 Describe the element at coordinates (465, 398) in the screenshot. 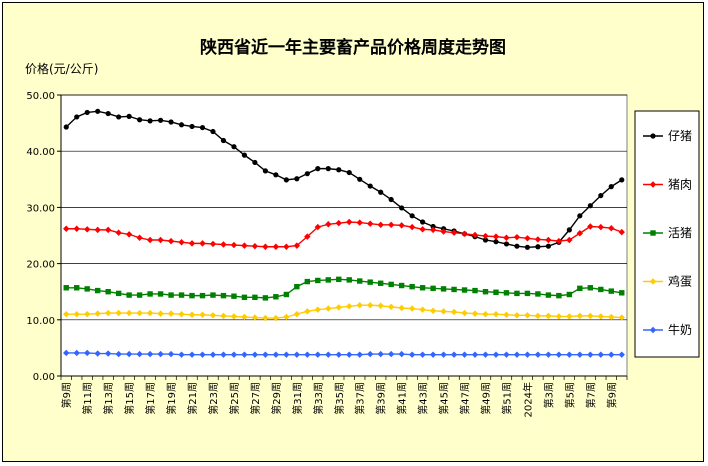

I see `x-tick-label: 第47周` at that location.